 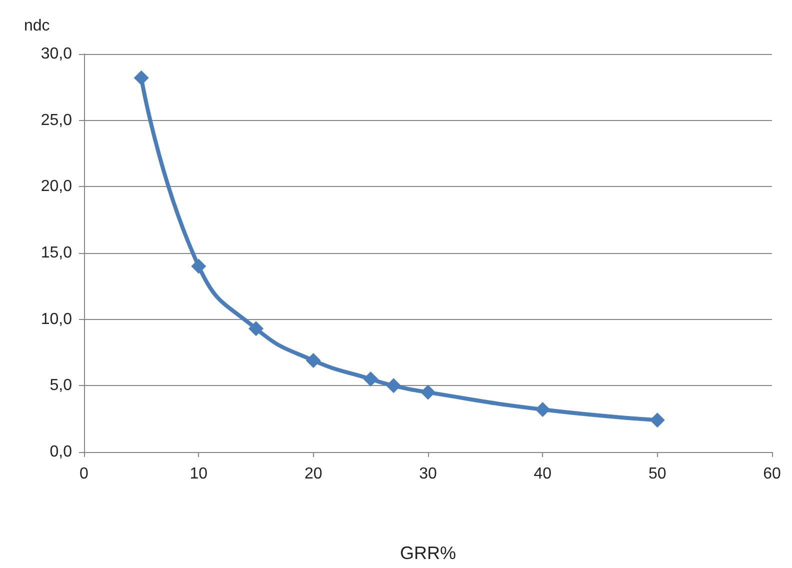 What do you see at coordinates (199, 474) in the screenshot?
I see `x-tick-label: 10` at bounding box center [199, 474].